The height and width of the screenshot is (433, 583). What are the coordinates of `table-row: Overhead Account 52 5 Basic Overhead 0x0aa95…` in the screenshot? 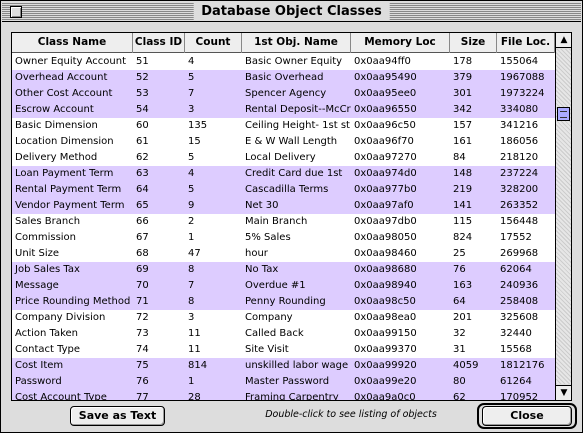 It's located at (283, 78).